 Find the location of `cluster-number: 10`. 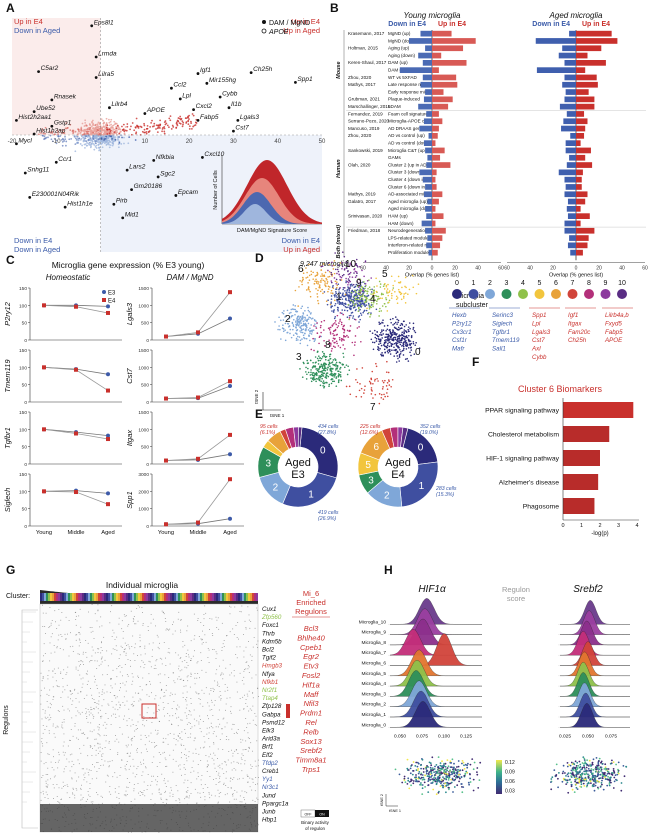

cluster-number: 10 is located at coordinates (351, 264).